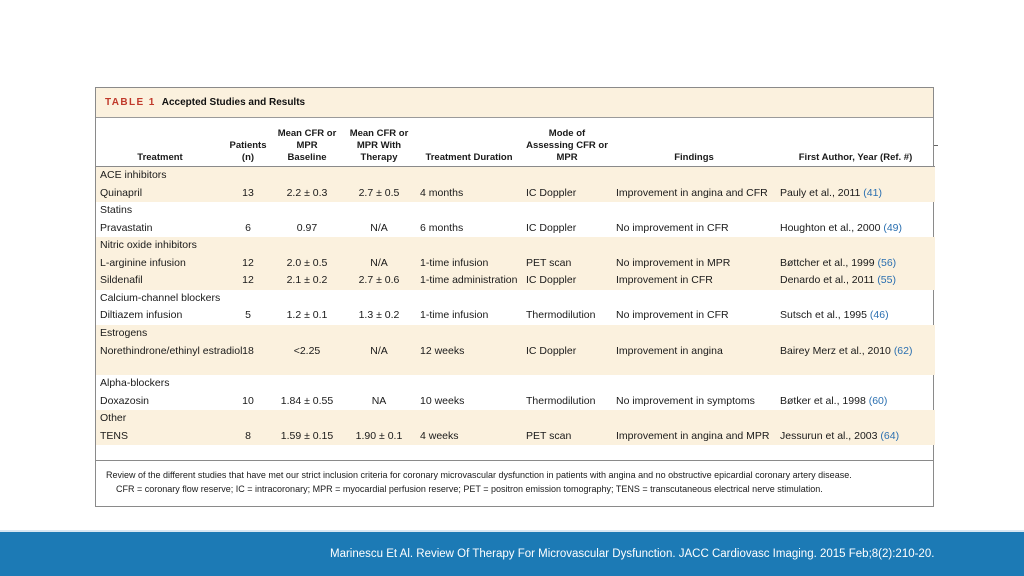 The width and height of the screenshot is (1024, 576). I want to click on cell-duration: 1-time administration, so click(469, 281).